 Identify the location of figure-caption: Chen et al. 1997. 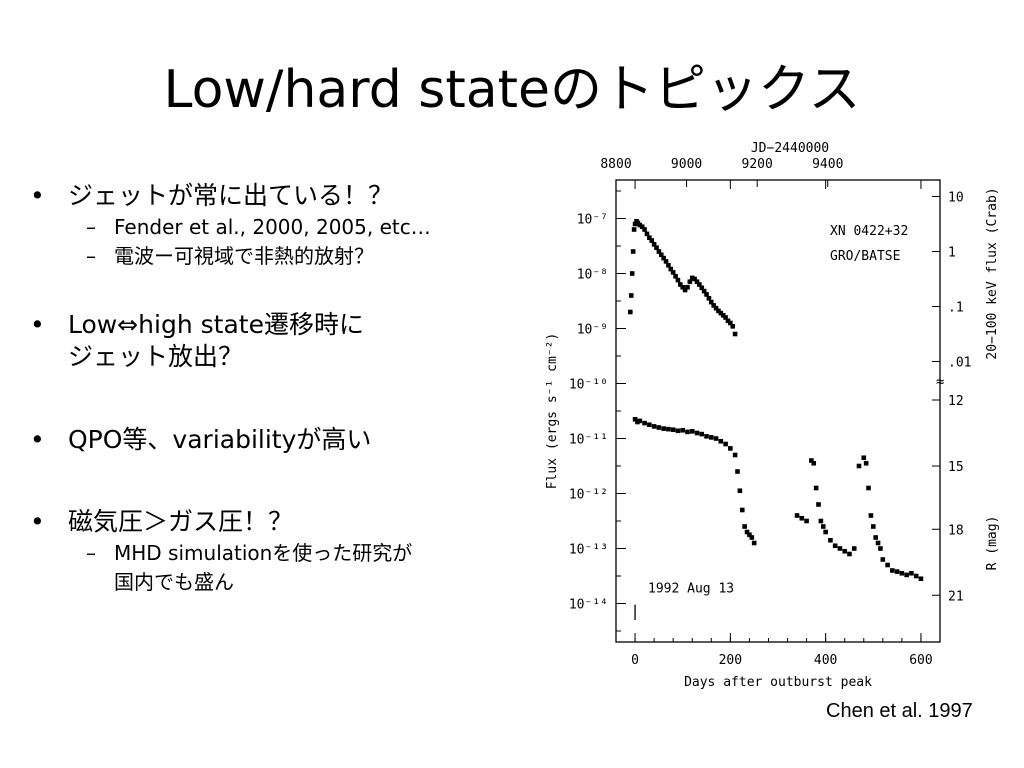
(899, 711).